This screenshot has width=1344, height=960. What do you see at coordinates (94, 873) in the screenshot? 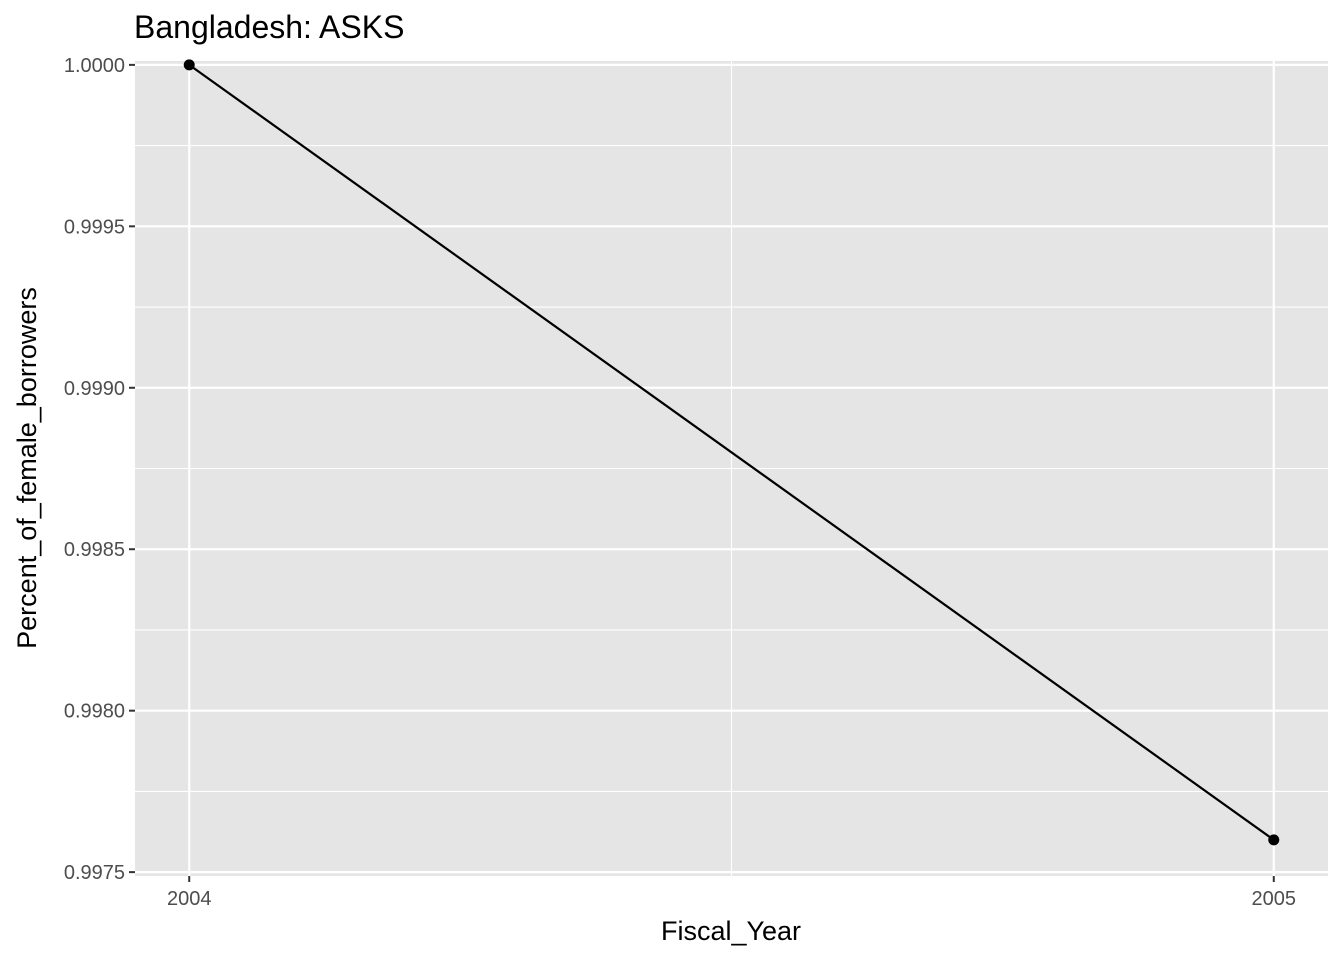
I see `y-tick-label: 0.9975` at bounding box center [94, 873].